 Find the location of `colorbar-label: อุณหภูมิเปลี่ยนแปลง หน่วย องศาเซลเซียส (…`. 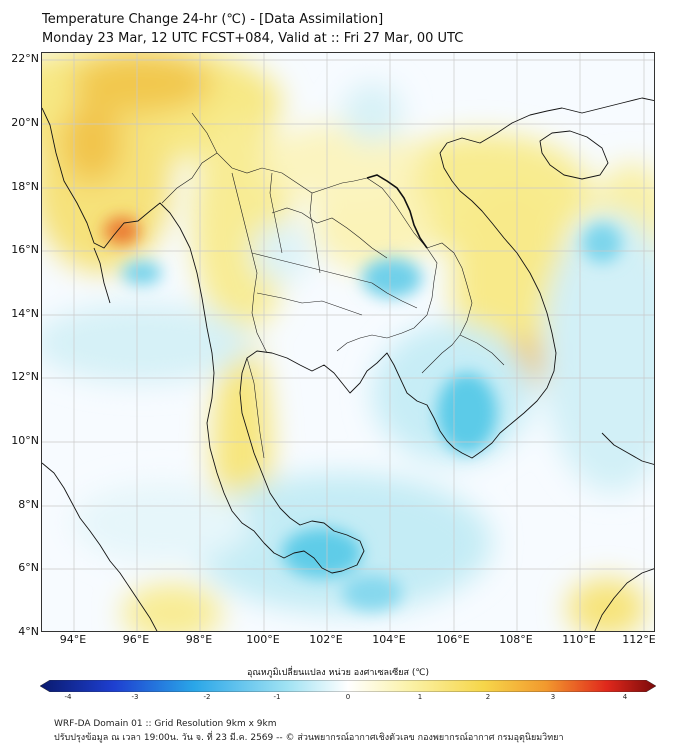

colorbar-label: อุณหภูมิเปลี่ยนแปลง หน่วย องศาเซลเซียส (… is located at coordinates (338, 673).